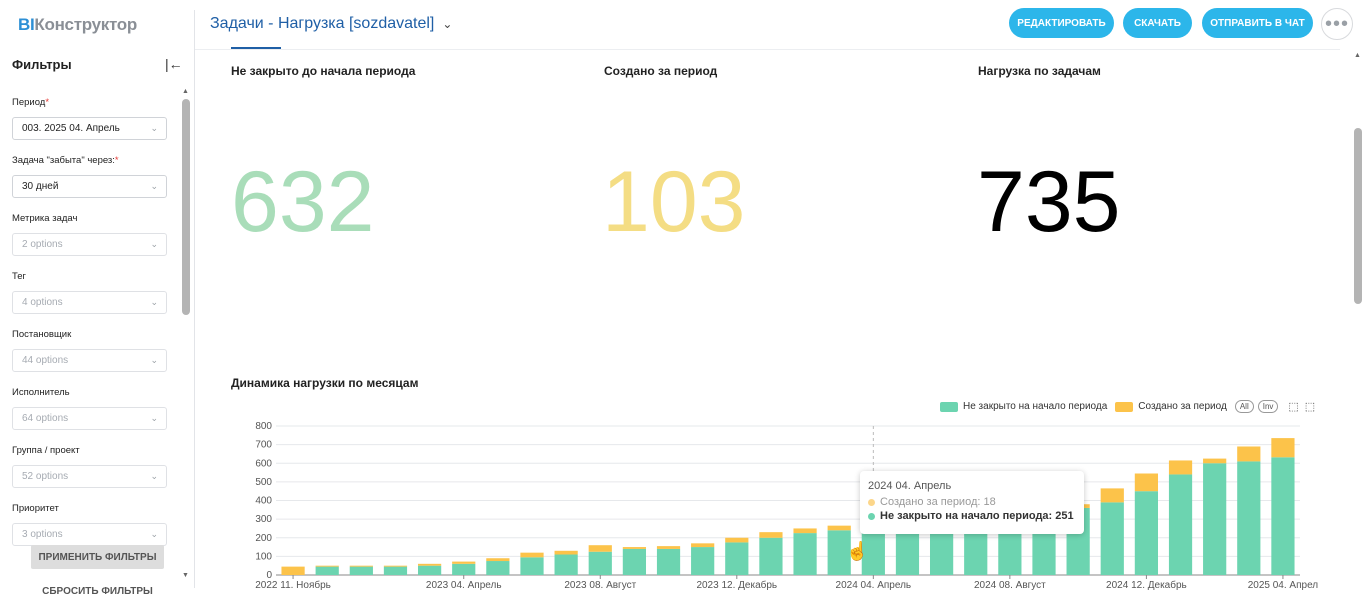 Image resolution: width=1366 pixels, height=603 pixels. I want to click on x-tick-label: 2024 12. Декабрь, so click(1146, 585).